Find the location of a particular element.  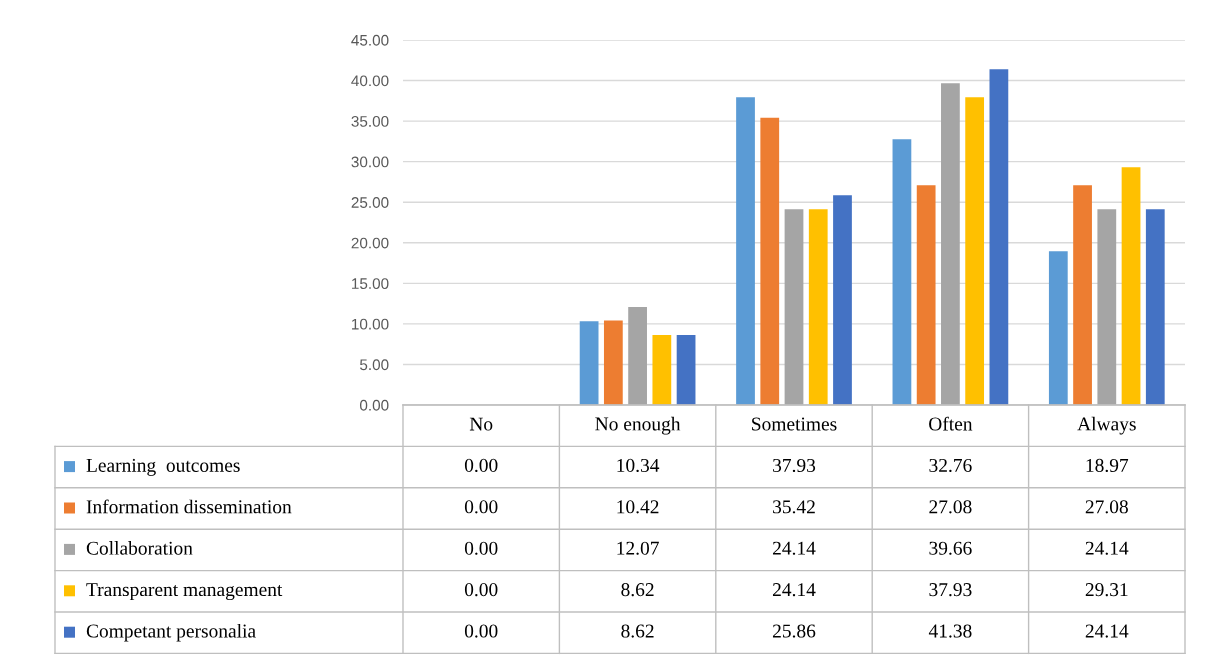

legend-label: Collaboration is located at coordinates (139, 548).